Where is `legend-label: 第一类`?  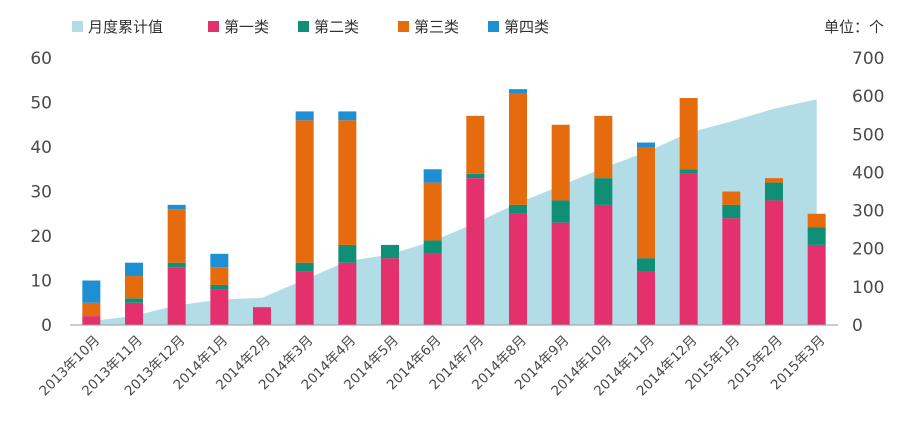 legend-label: 第一类 is located at coordinates (246, 27).